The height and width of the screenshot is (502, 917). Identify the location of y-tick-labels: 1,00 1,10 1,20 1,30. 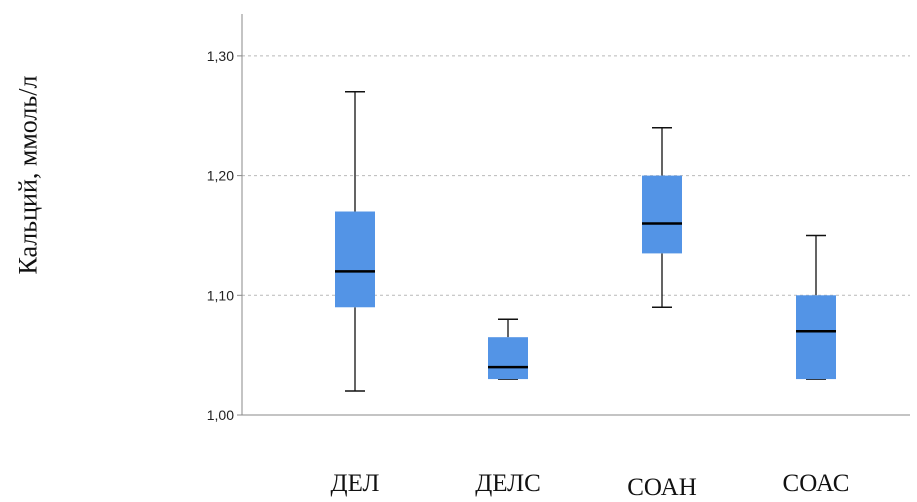
(224, 235).